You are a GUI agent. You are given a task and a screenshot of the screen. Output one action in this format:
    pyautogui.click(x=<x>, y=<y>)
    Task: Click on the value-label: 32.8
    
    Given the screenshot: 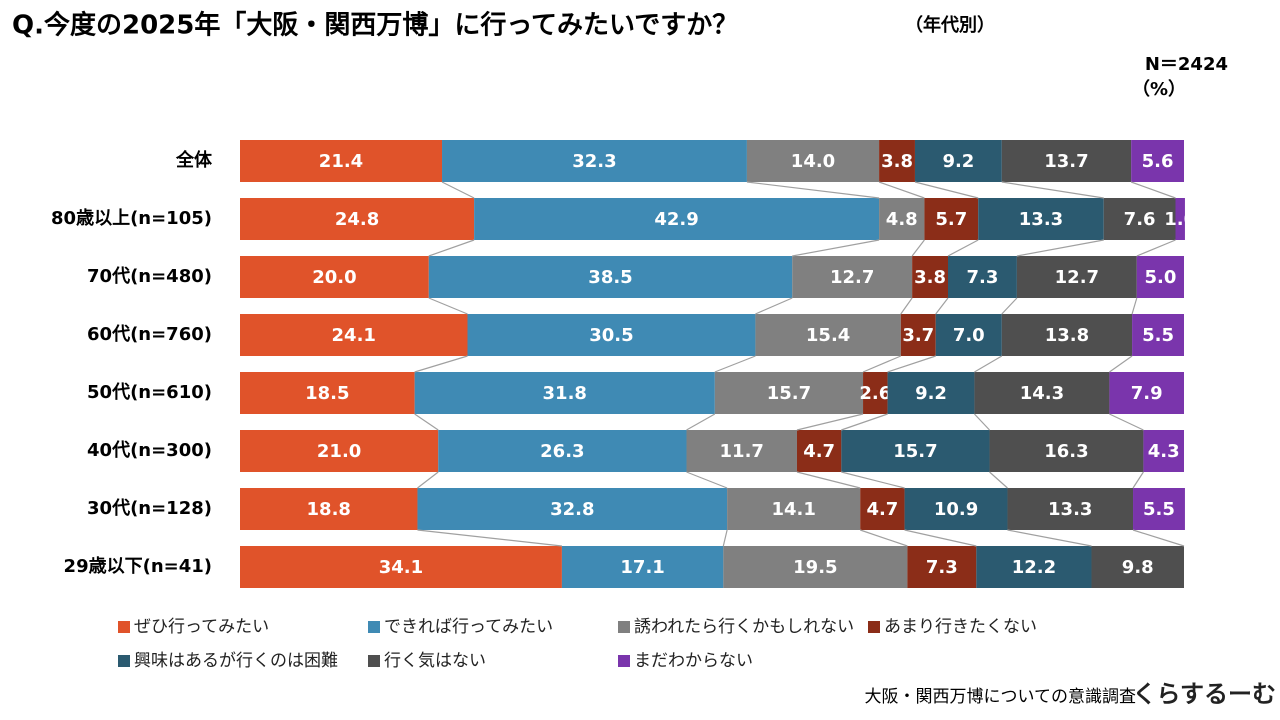 What is the action you would take?
    pyautogui.click(x=572, y=509)
    